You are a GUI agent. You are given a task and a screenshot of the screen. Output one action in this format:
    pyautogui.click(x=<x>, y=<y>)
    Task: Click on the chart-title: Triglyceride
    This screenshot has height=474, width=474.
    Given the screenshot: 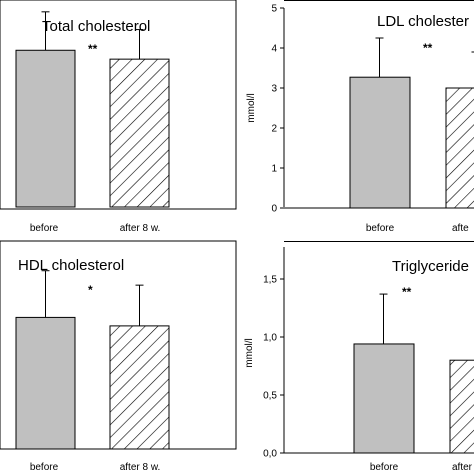 What is the action you would take?
    pyautogui.click(x=430, y=266)
    